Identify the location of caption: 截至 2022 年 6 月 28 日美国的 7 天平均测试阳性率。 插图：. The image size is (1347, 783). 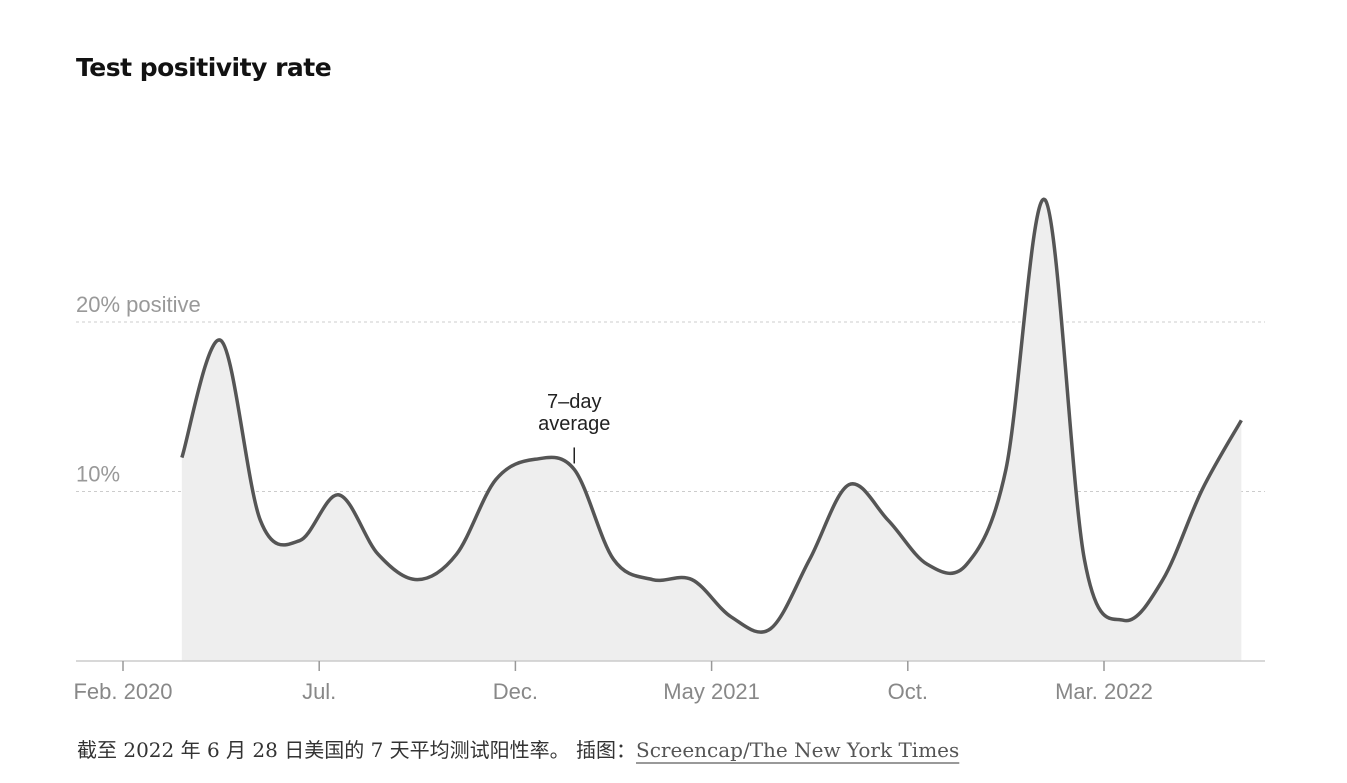
(357, 750).